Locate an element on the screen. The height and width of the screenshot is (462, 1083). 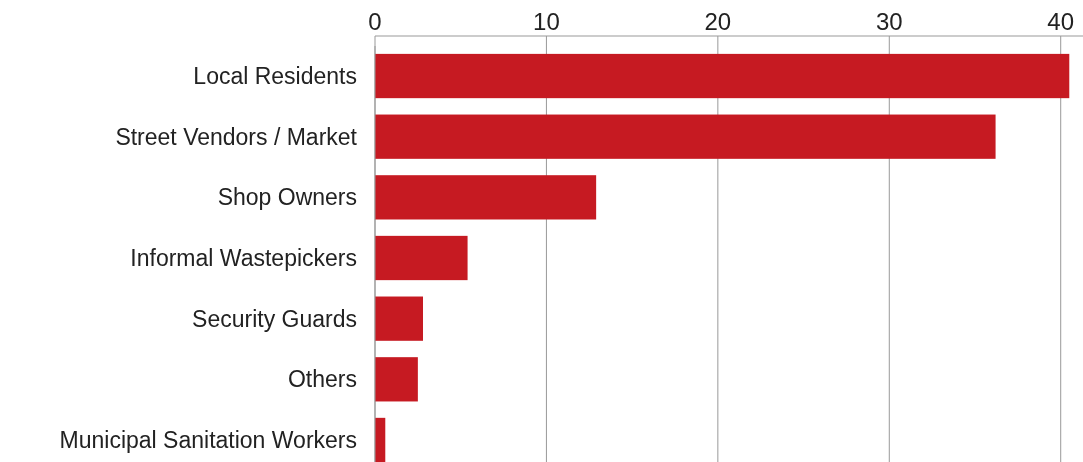
x-tick-label: 10 is located at coordinates (546, 21).